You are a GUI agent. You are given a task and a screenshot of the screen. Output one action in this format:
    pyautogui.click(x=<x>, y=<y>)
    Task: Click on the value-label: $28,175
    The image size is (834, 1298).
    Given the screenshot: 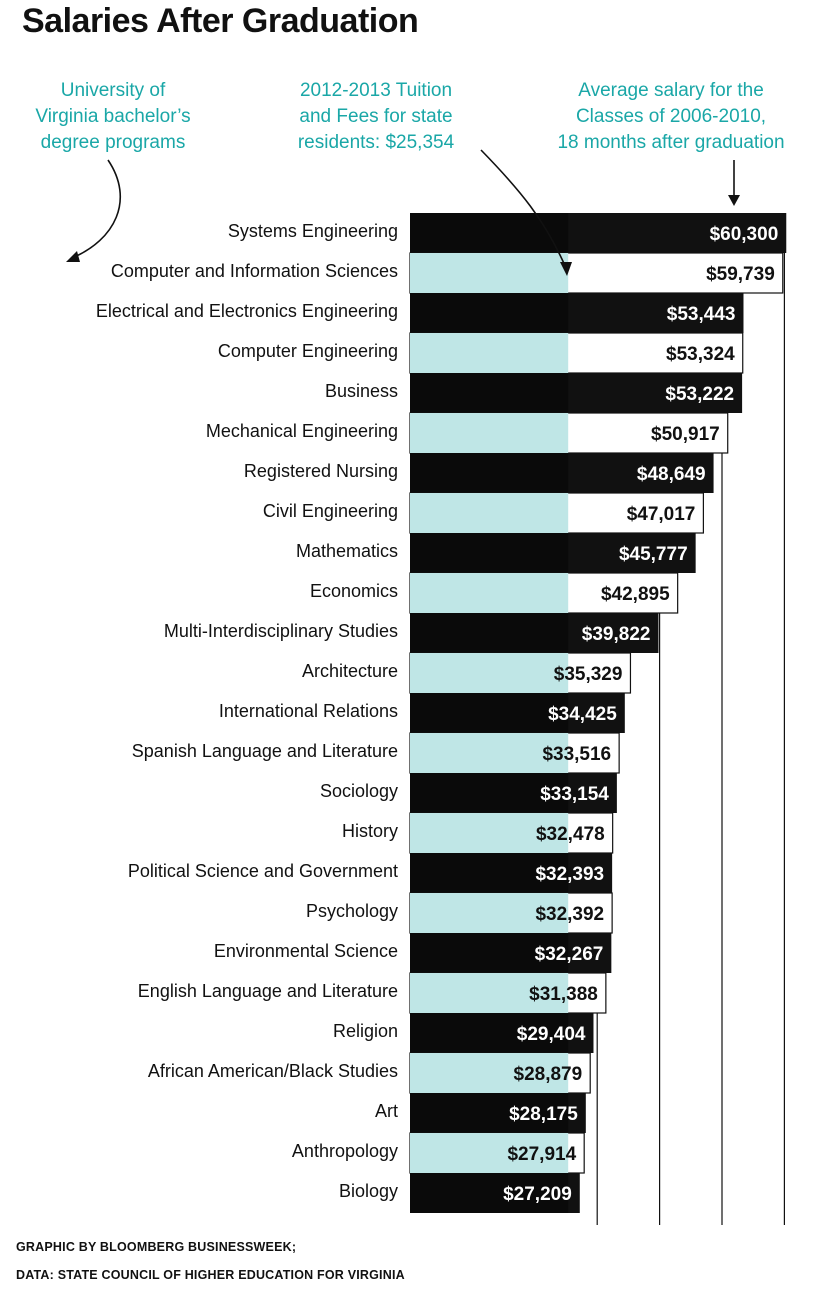 What is the action you would take?
    pyautogui.click(x=543, y=1114)
    